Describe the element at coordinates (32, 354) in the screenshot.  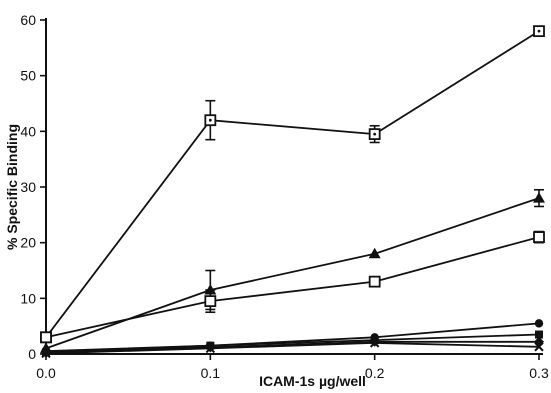
I see `y-tick-label: 0` at that location.